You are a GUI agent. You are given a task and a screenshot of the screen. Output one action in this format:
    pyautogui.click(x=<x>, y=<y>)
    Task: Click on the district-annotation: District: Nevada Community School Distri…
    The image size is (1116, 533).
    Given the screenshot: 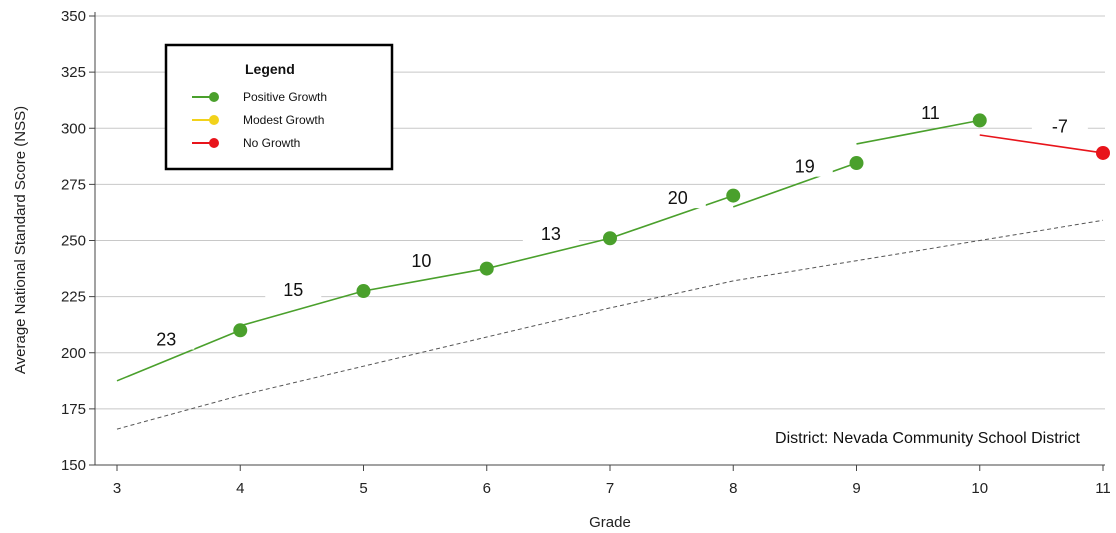 What is the action you would take?
    pyautogui.click(x=928, y=438)
    